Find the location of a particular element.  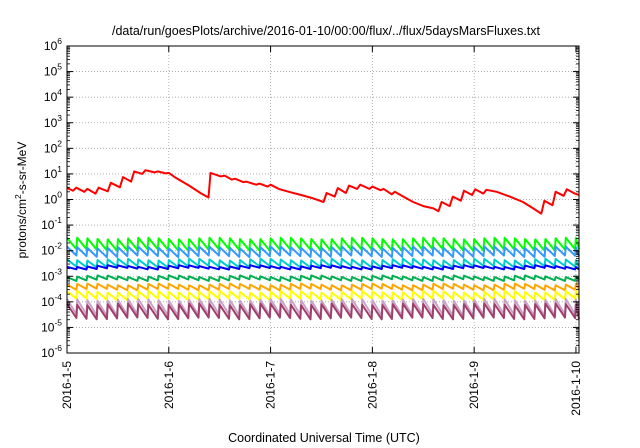

y-tick-exponent: 6 is located at coordinates (59, 41).